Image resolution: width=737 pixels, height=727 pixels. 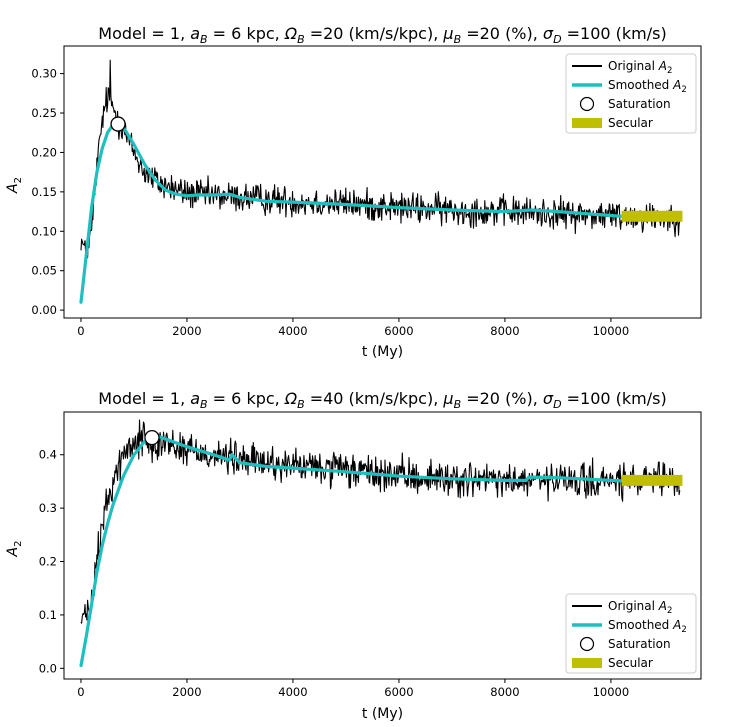 I want to click on y-tick-label: 0.4, so click(x=48, y=455).